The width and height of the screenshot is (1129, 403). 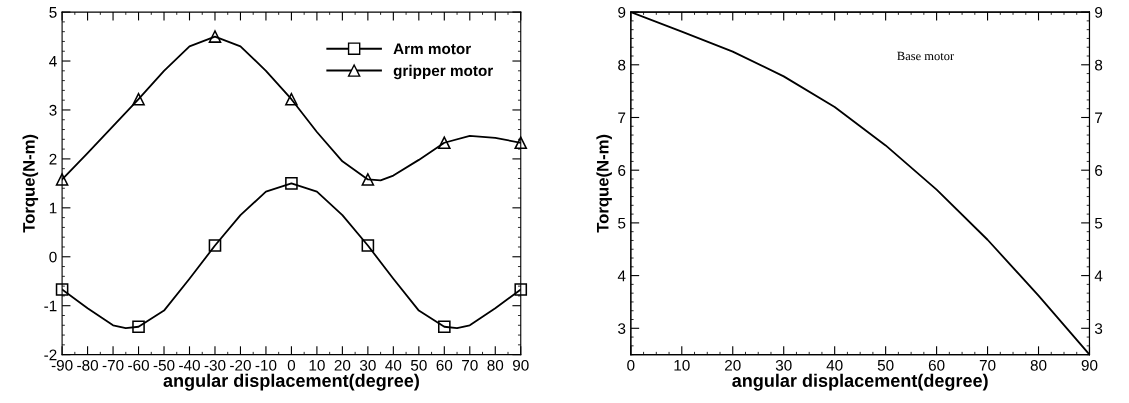 What do you see at coordinates (622, 118) in the screenshot?
I see `y-tick-label: 7` at bounding box center [622, 118].